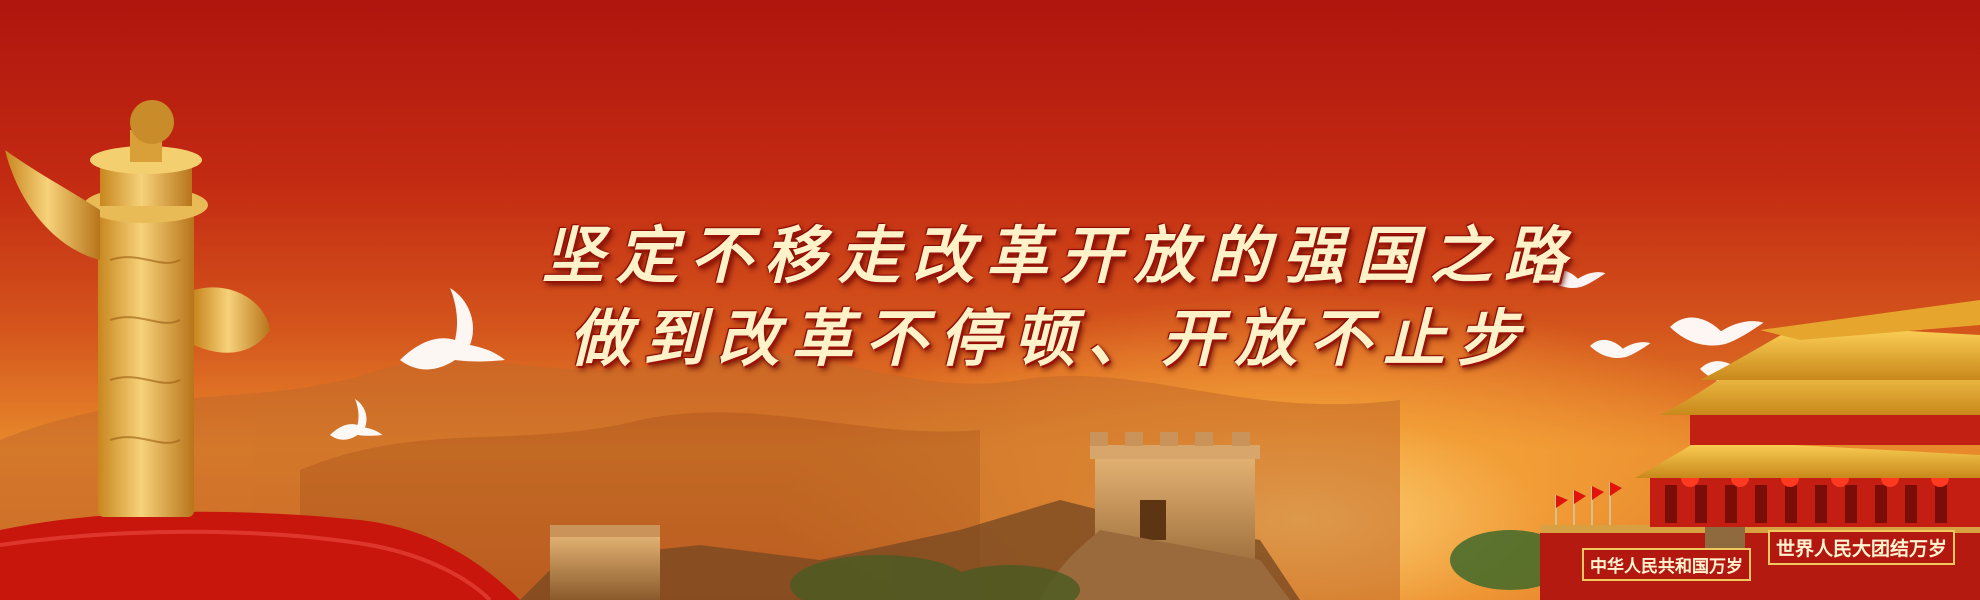 The image size is (1980, 600). Describe the element at coordinates (1666, 564) in the screenshot. I see `gate-plaque-left: 中华人民共和国万岁` at that location.